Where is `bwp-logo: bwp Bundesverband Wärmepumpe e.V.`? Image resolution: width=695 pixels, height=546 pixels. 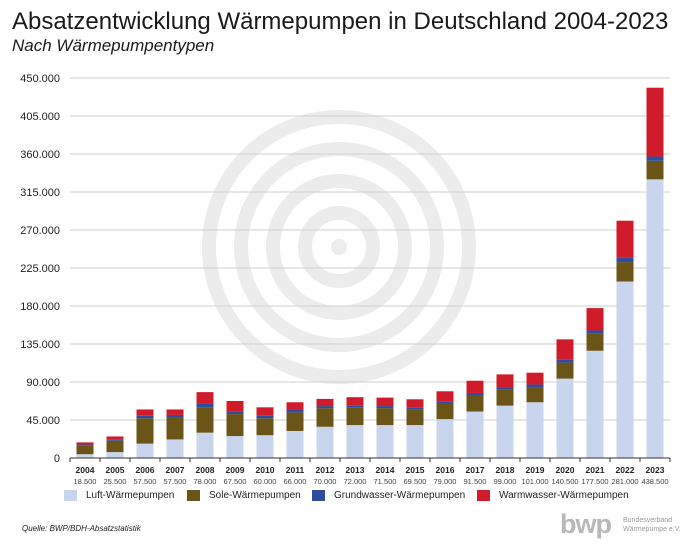 bwp-logo: bwp Bundesverband Wärmepumpe e.V. is located at coordinates (625, 525).